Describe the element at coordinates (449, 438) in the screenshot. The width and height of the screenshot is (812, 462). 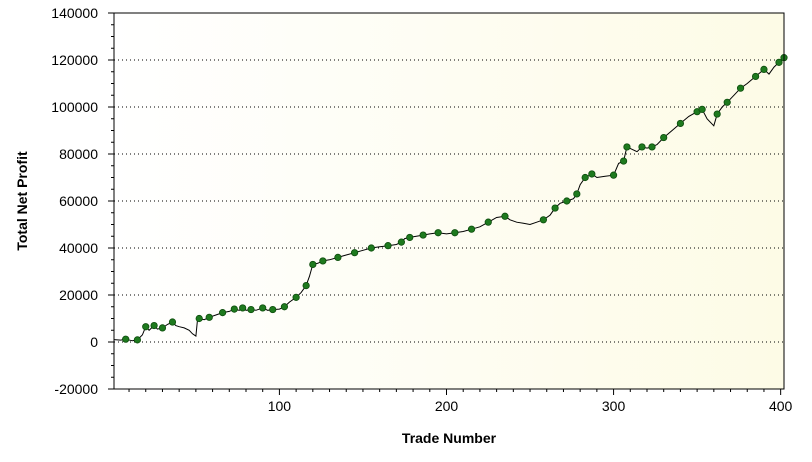
I see `x-axis-label: Trade Number` at that location.